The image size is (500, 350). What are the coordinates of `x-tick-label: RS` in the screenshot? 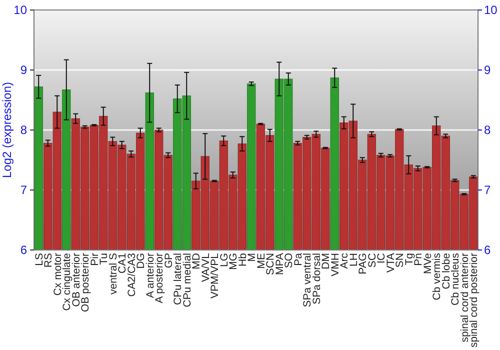 It's located at (48, 260).